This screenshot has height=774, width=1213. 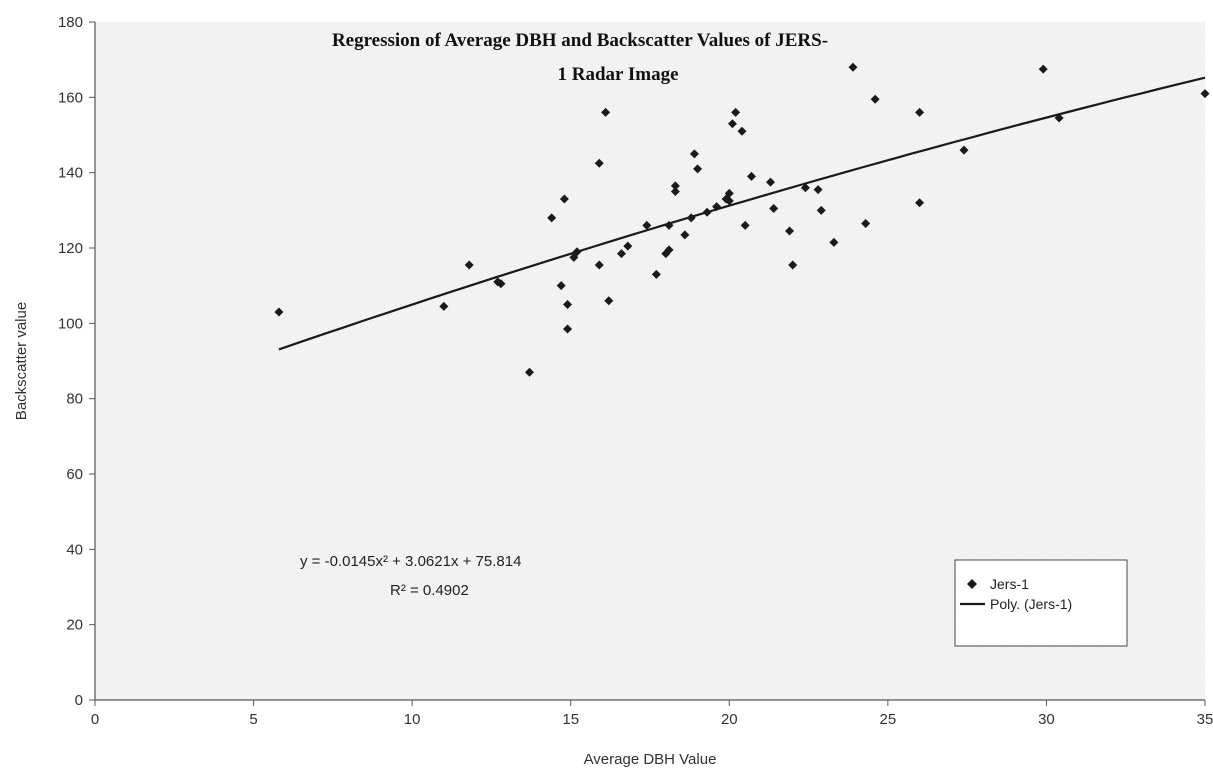 I want to click on x-axis-label: Average DBH Value, so click(x=650, y=759).